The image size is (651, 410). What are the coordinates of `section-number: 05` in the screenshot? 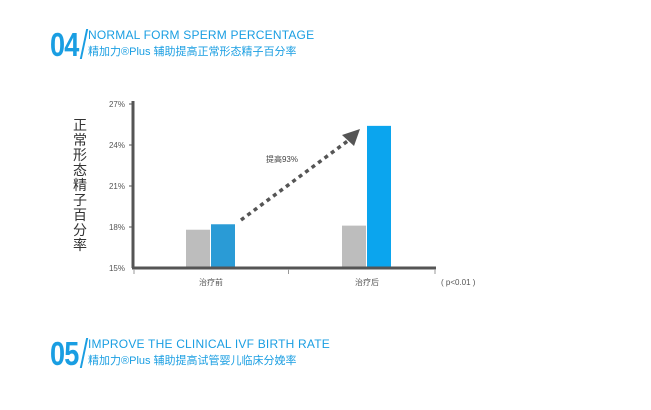 It's located at (64, 353).